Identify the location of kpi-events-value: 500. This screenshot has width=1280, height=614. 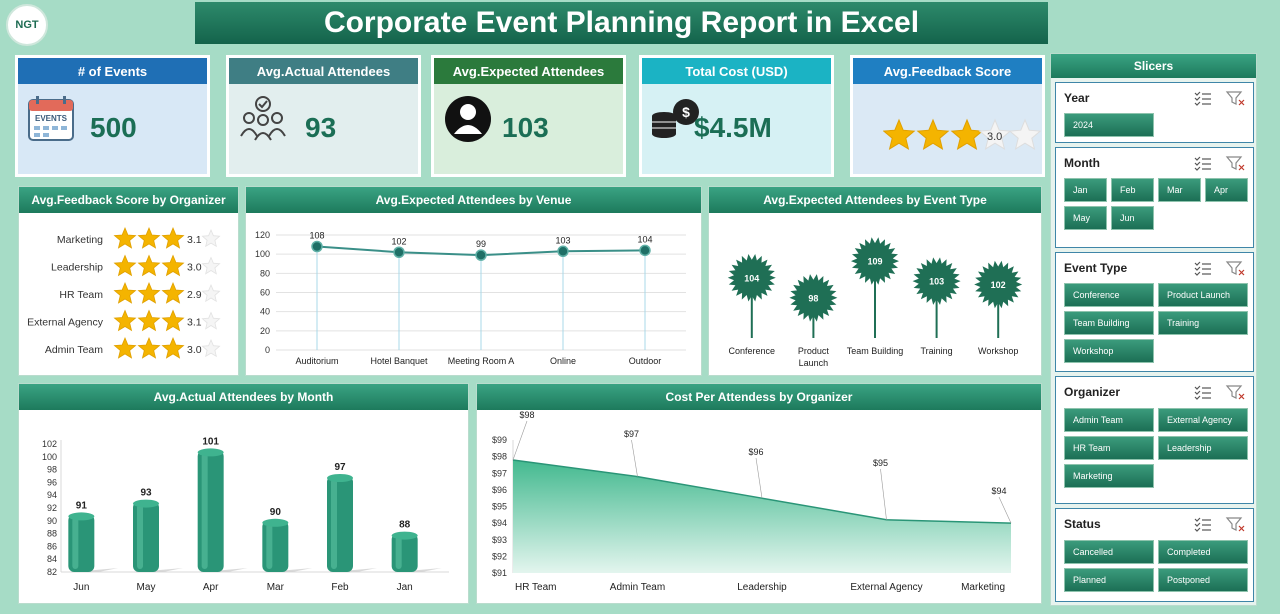
(113, 127).